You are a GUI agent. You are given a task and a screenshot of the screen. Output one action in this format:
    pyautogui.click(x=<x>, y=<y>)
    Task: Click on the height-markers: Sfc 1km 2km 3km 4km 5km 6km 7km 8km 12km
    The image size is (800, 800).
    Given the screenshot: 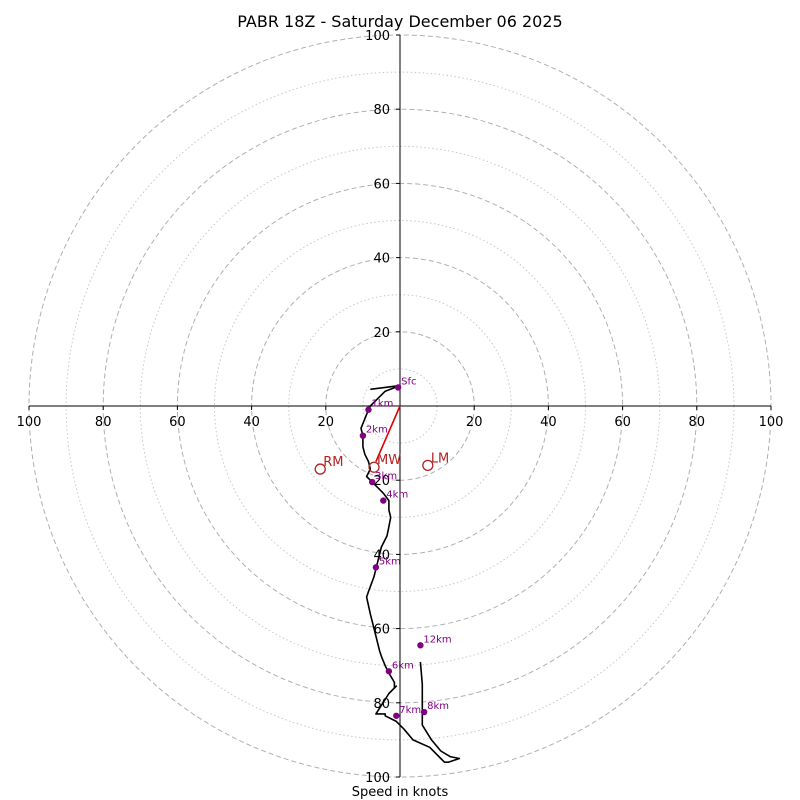 What is the action you would take?
    pyautogui.click(x=405, y=547)
    